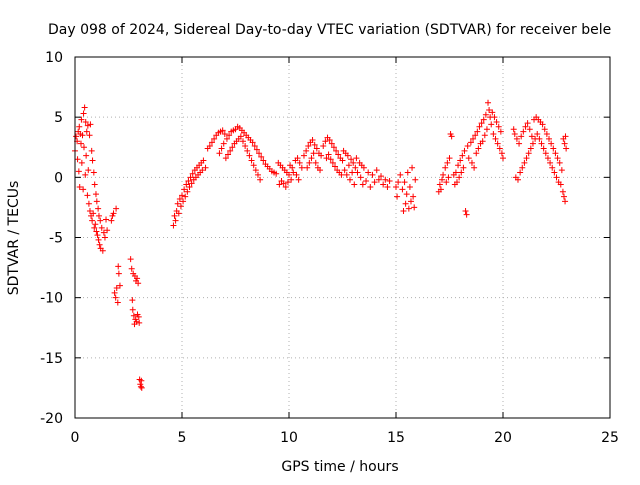 The image size is (640, 485). What do you see at coordinates (75, 438) in the screenshot?
I see `x-tick-label: 0` at bounding box center [75, 438].